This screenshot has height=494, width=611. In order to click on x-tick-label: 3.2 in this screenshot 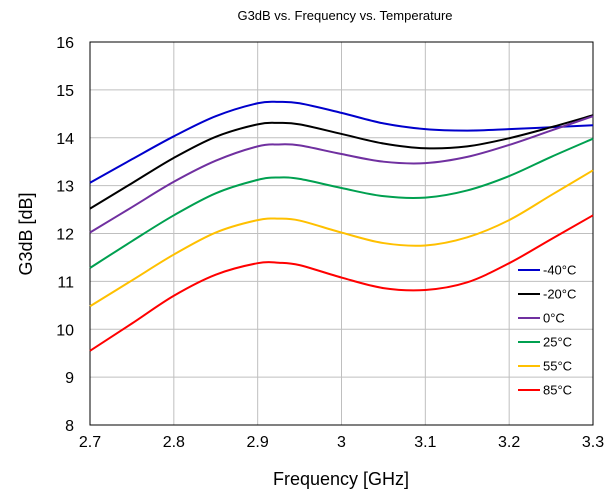, I will do `click(509, 442)`.